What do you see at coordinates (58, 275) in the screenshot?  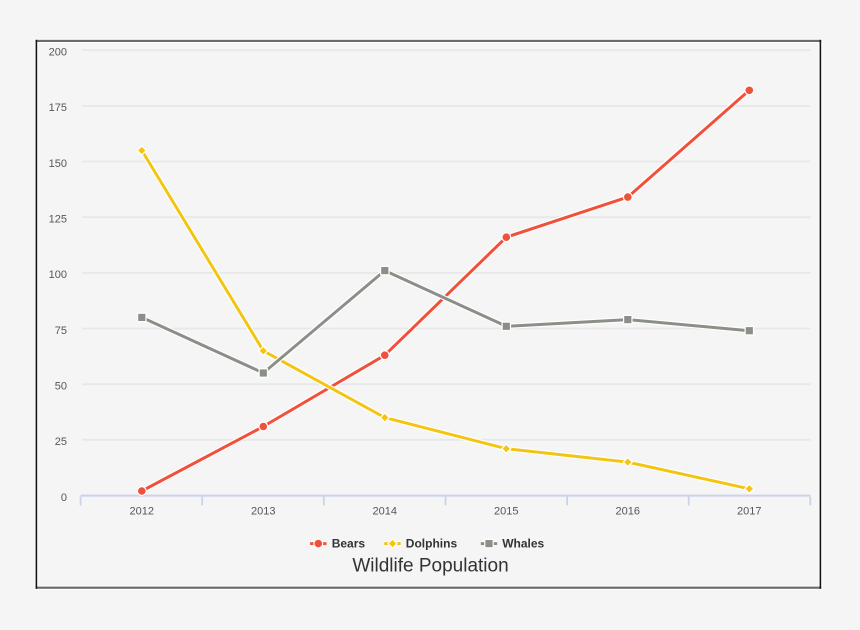 I see `svg-text: 100` at bounding box center [58, 275].